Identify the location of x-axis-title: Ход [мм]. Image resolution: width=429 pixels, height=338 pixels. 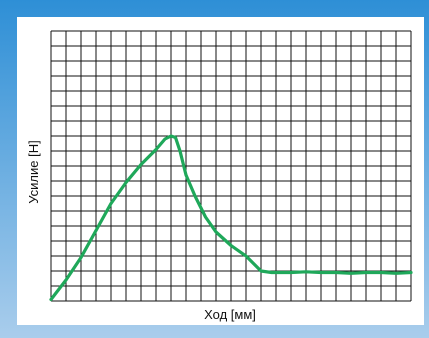
(230, 314).